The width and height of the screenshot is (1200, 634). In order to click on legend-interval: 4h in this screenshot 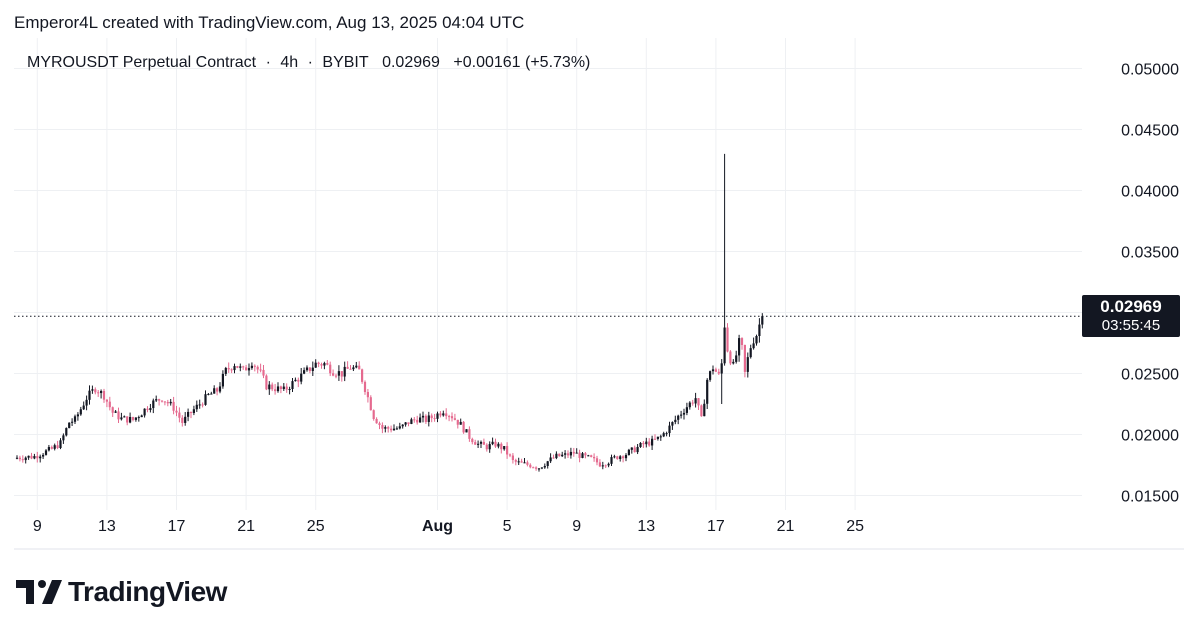, I will do `click(289, 62)`.